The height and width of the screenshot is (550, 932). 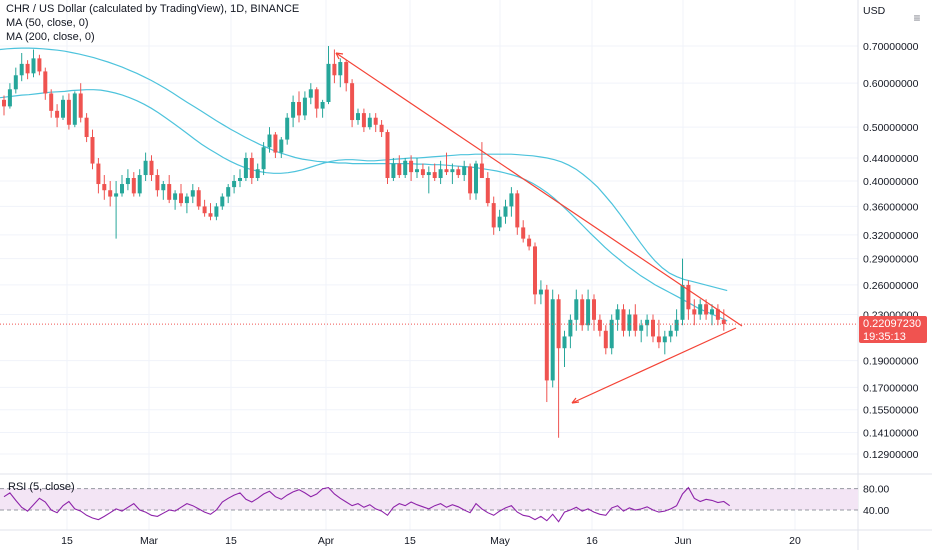 What do you see at coordinates (683, 541) in the screenshot?
I see `time-tick-label: Jun` at bounding box center [683, 541].